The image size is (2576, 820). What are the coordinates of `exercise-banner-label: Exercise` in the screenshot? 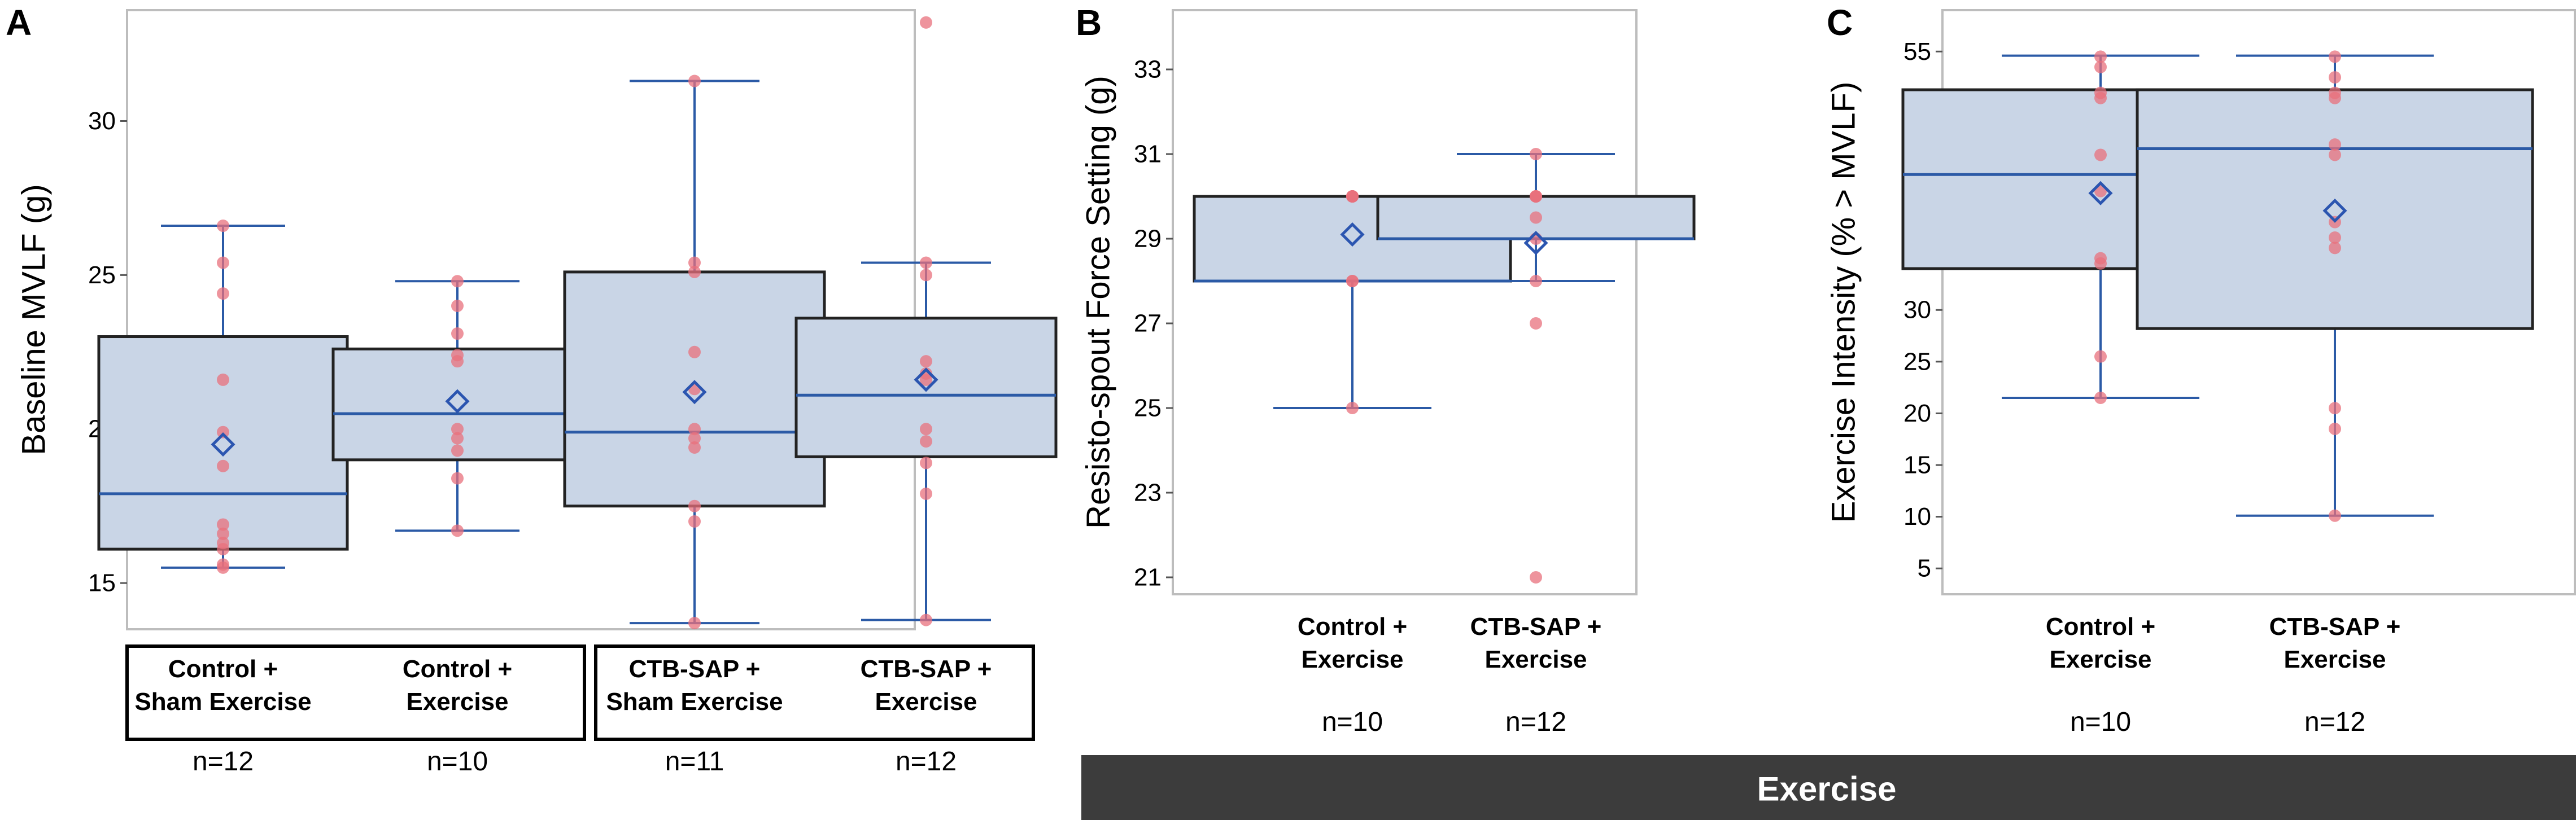 It's located at (1827, 789).